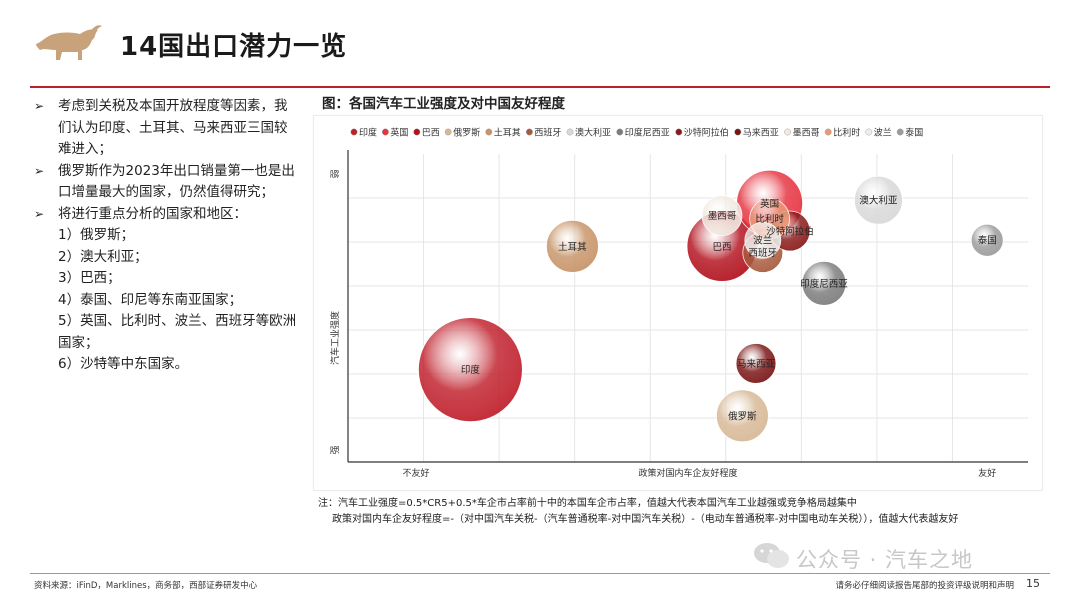  What do you see at coordinates (806, 133) in the screenshot?
I see `legend-label: 墨西哥` at bounding box center [806, 133].